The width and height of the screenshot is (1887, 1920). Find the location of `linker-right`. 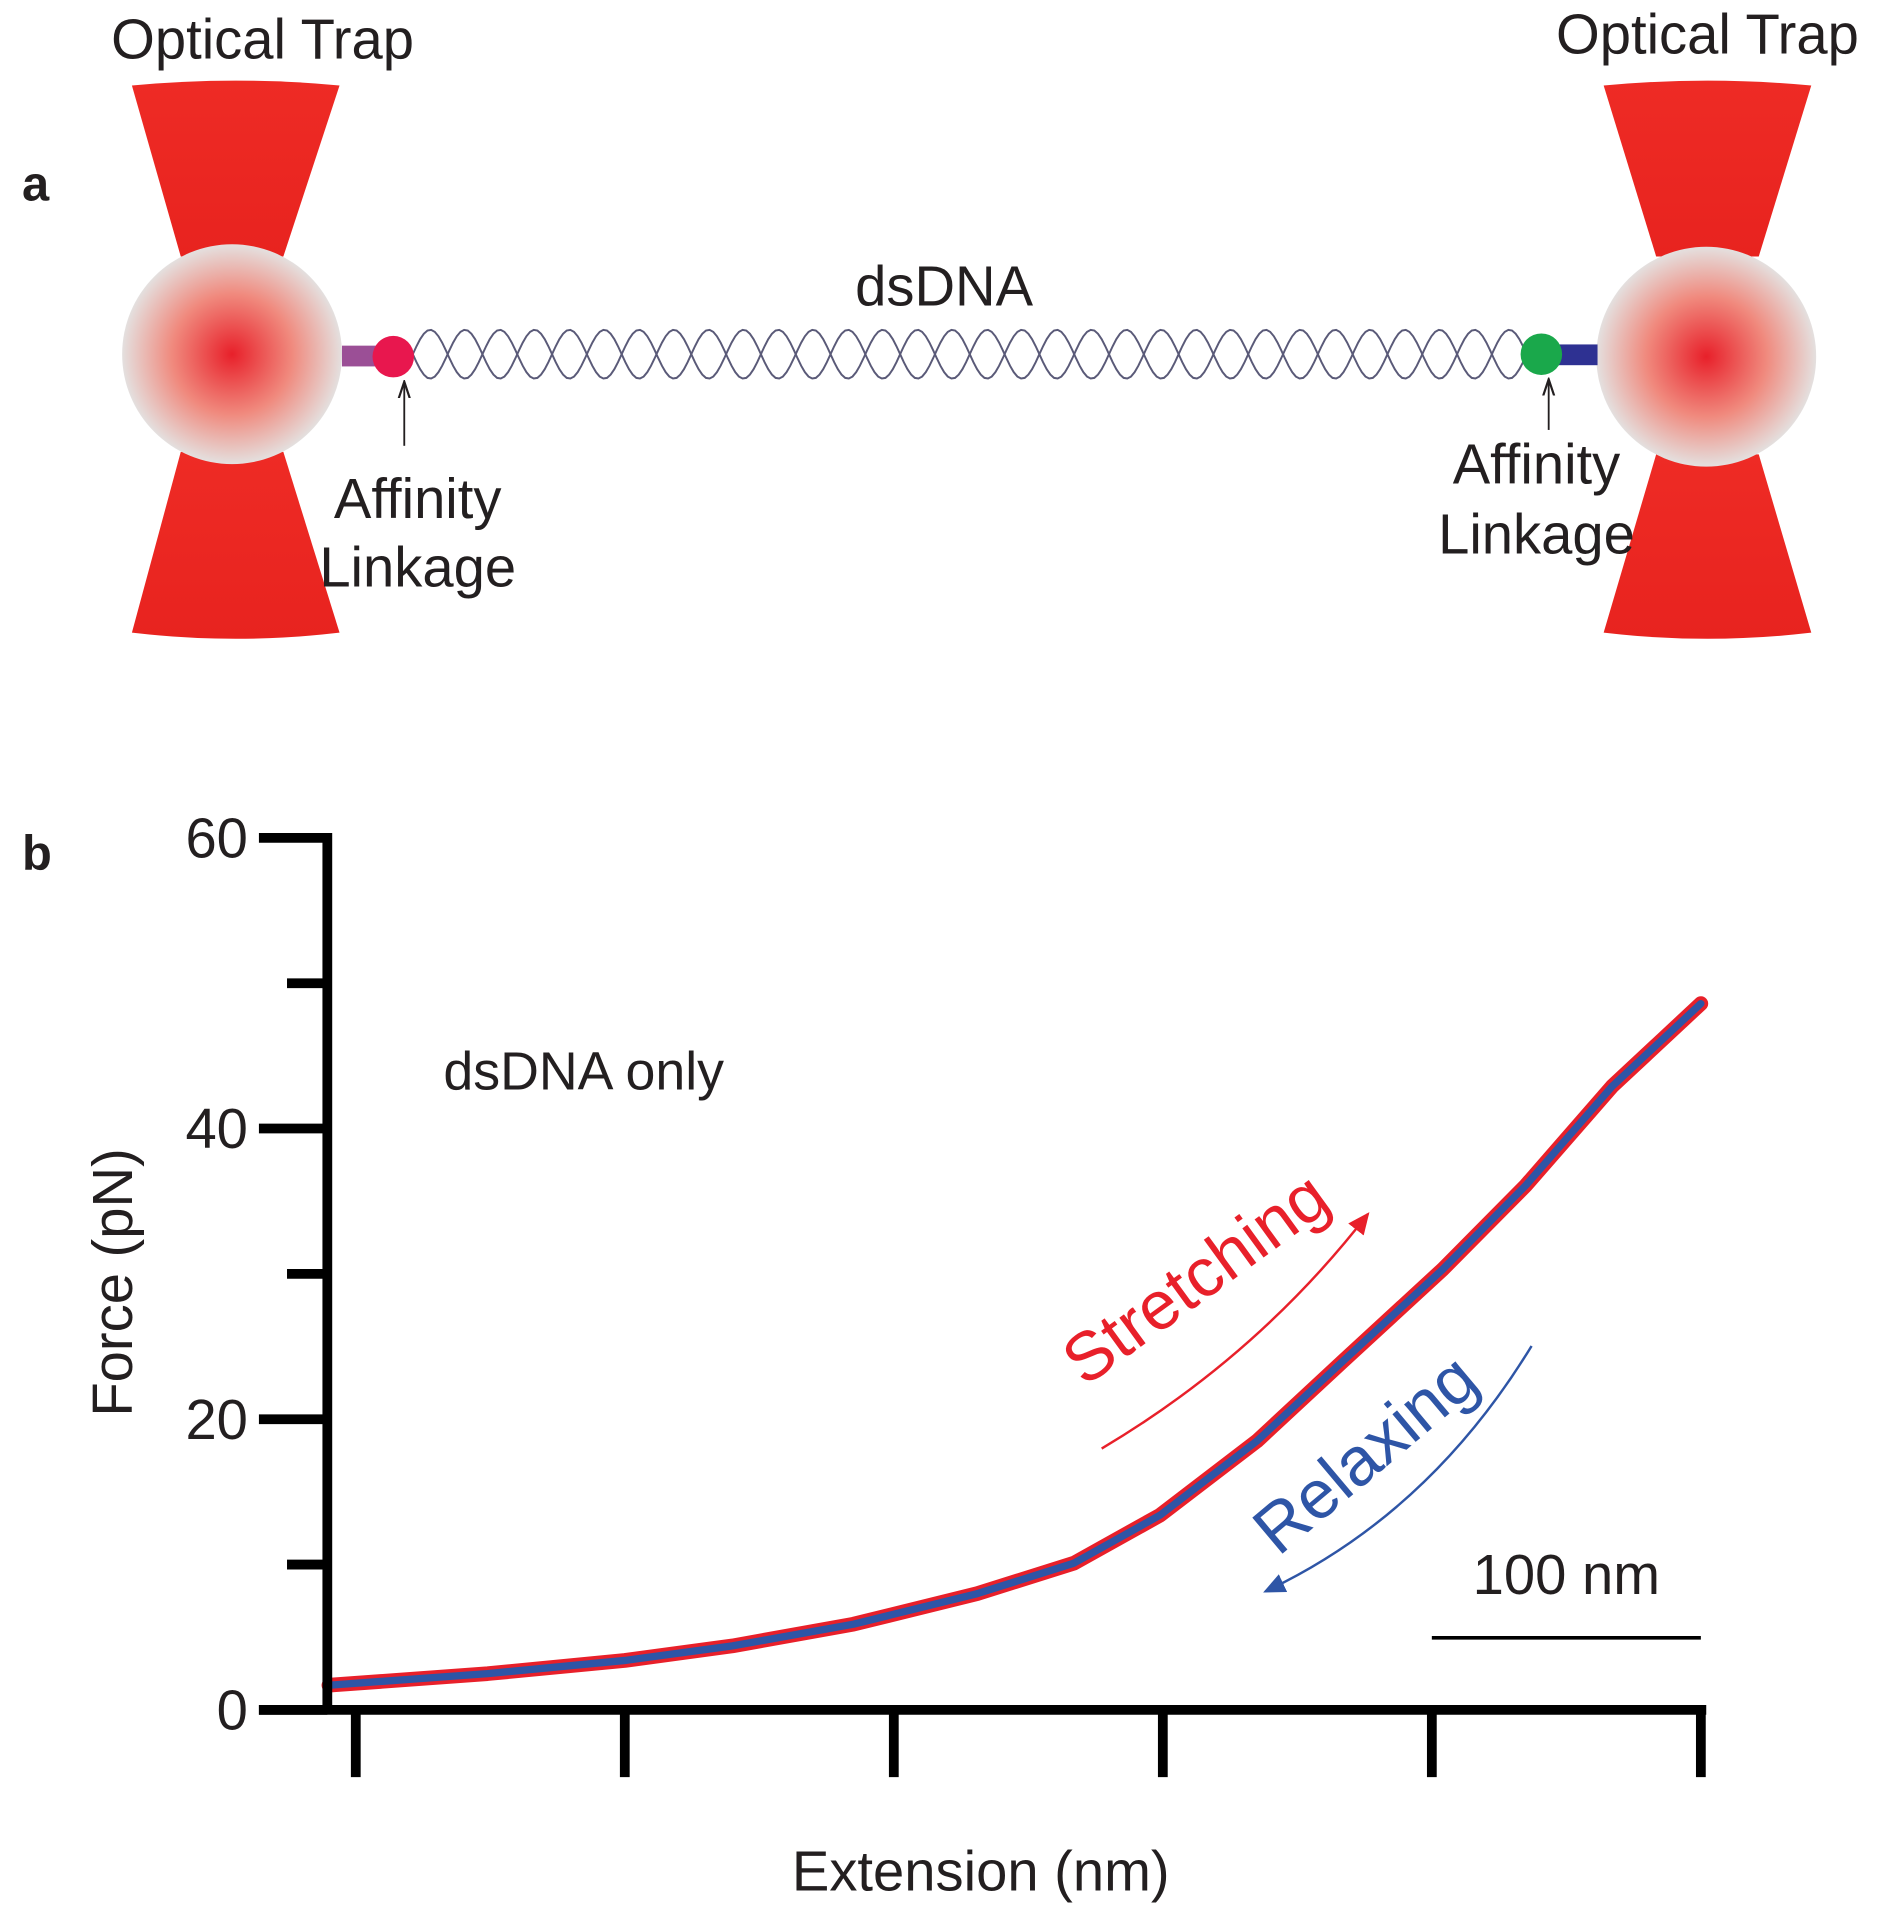

linker-right is located at coordinates (1577, 355).